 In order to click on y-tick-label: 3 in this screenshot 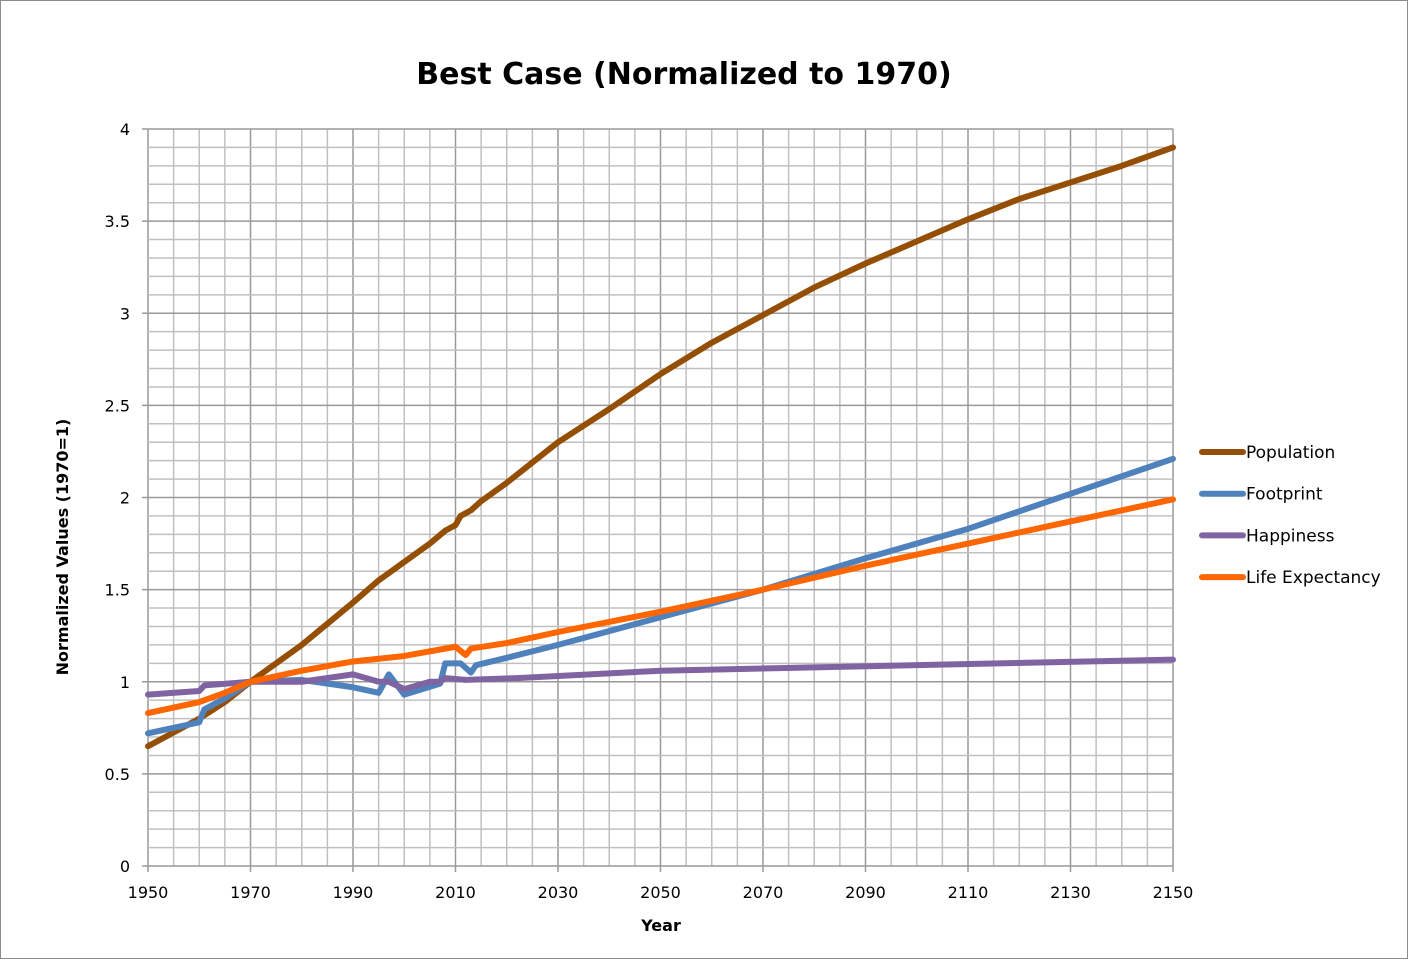, I will do `click(125, 313)`.